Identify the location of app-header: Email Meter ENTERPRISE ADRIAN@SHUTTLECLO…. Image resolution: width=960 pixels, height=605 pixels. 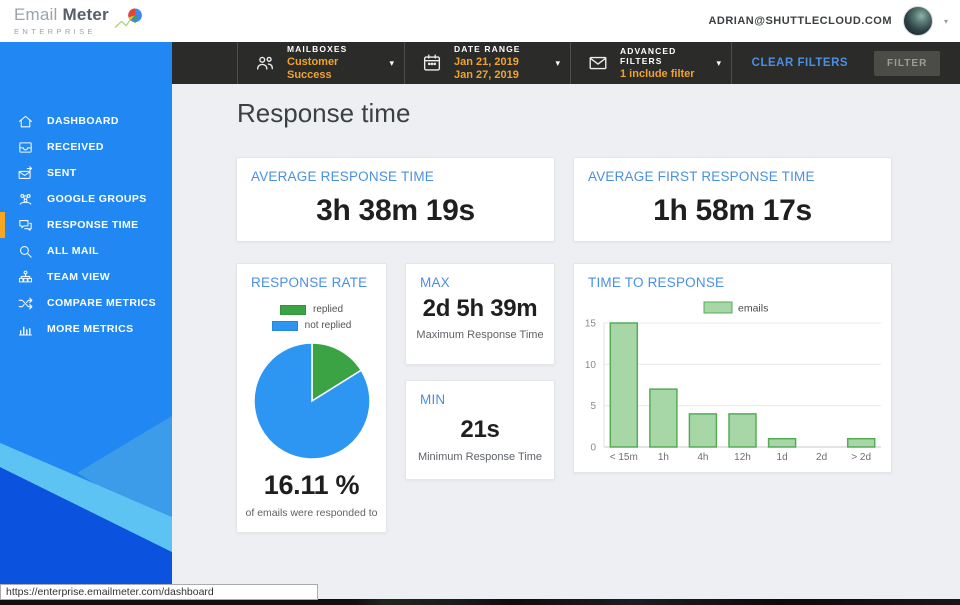
(480, 21).